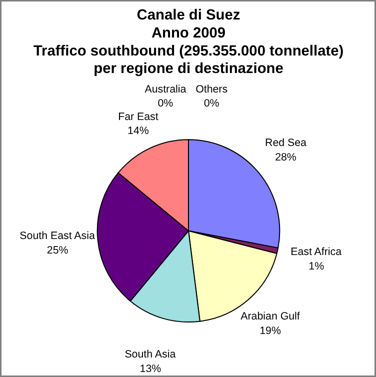  I want to click on data-label: 25%, so click(57, 250).